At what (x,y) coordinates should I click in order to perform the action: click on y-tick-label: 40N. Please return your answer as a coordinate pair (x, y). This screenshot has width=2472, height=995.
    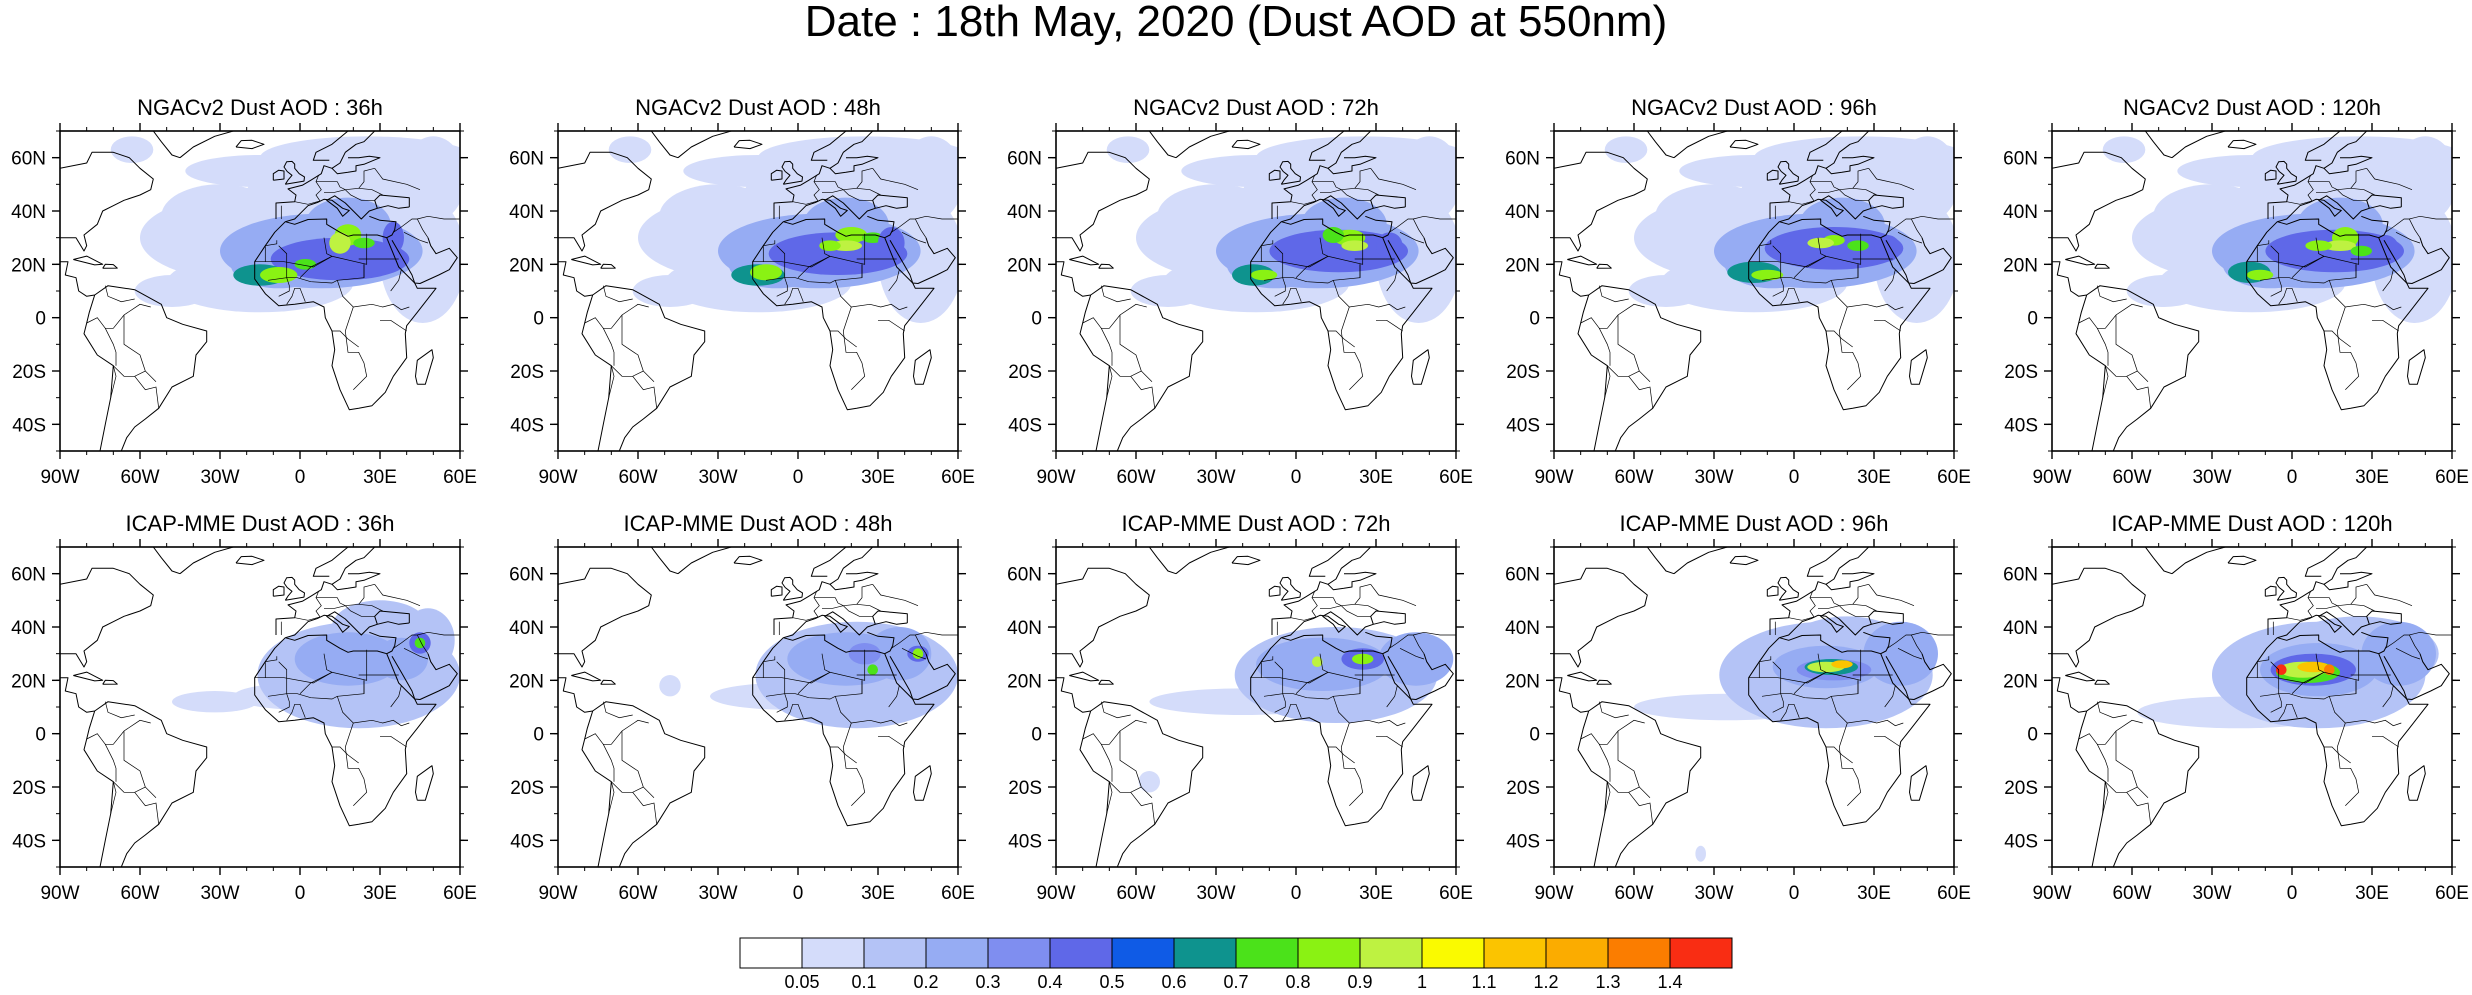
    Looking at the image, I should click on (526, 628).